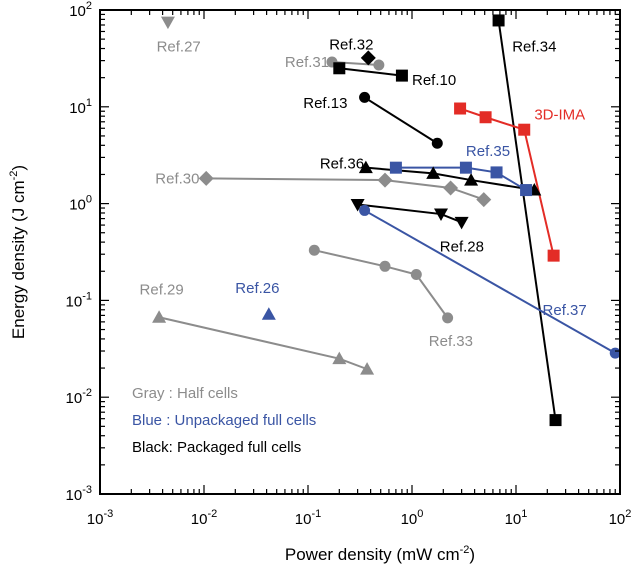 This screenshot has height=574, width=640. Describe the element at coordinates (79, 300) in the screenshot. I see `y-tick-label: 10⁻¹` at that location.